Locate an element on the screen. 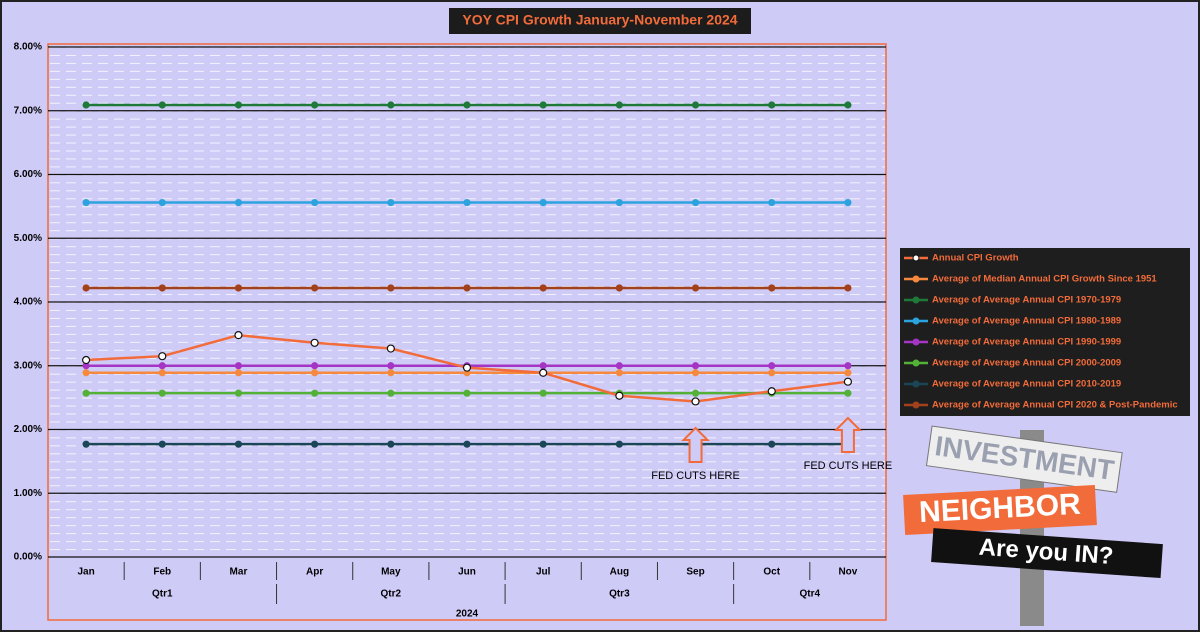 This screenshot has width=1200, height=632. x-tick-label: Apr is located at coordinates (314, 572).